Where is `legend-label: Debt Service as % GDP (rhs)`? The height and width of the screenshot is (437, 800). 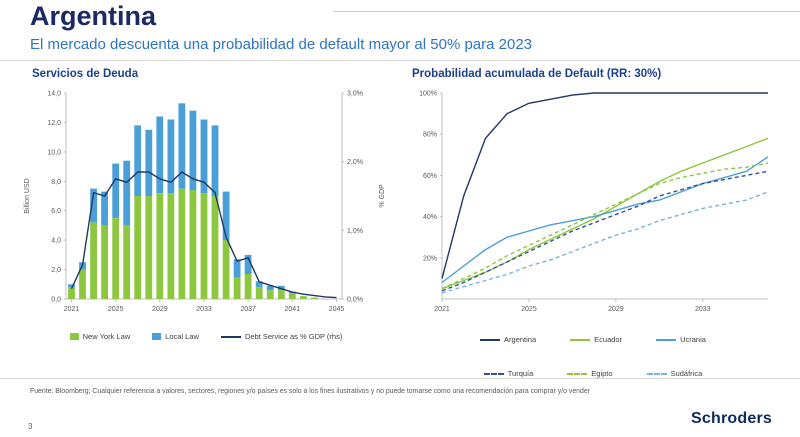 legend-label: Debt Service as % GDP (rhs) is located at coordinates (293, 336).